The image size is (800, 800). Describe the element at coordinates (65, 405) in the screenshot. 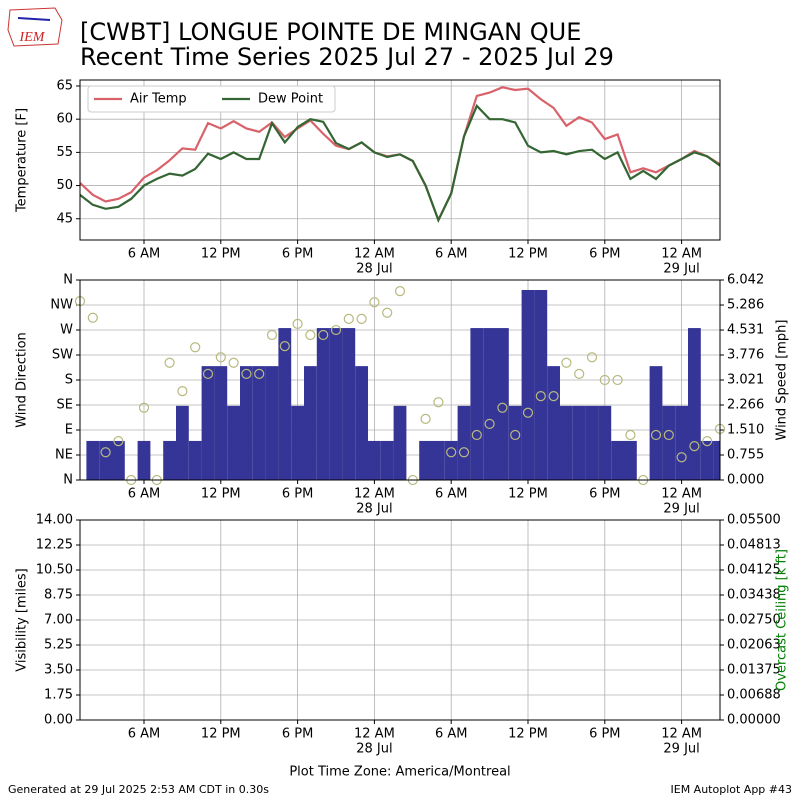

I see `y-tick-label: SE` at that location.